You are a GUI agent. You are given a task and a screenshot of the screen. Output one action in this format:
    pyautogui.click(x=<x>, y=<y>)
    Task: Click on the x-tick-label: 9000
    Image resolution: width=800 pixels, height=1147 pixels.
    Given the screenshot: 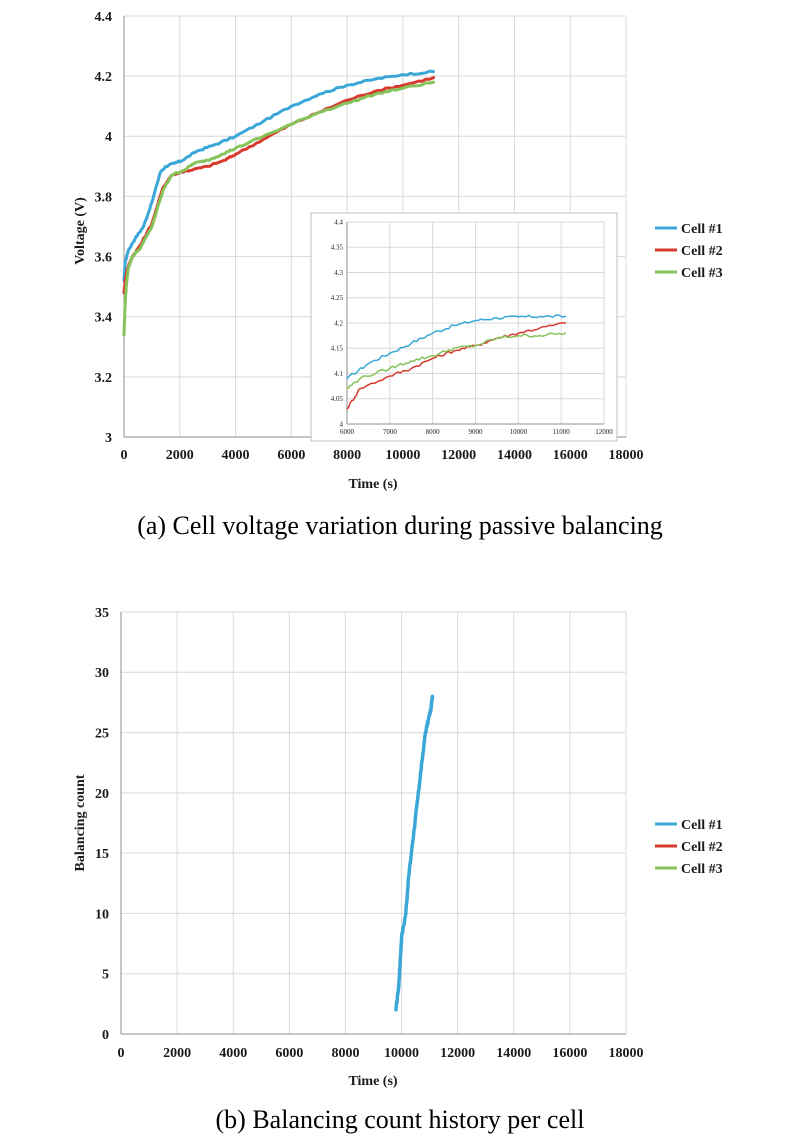 What is the action you would take?
    pyautogui.click(x=476, y=432)
    